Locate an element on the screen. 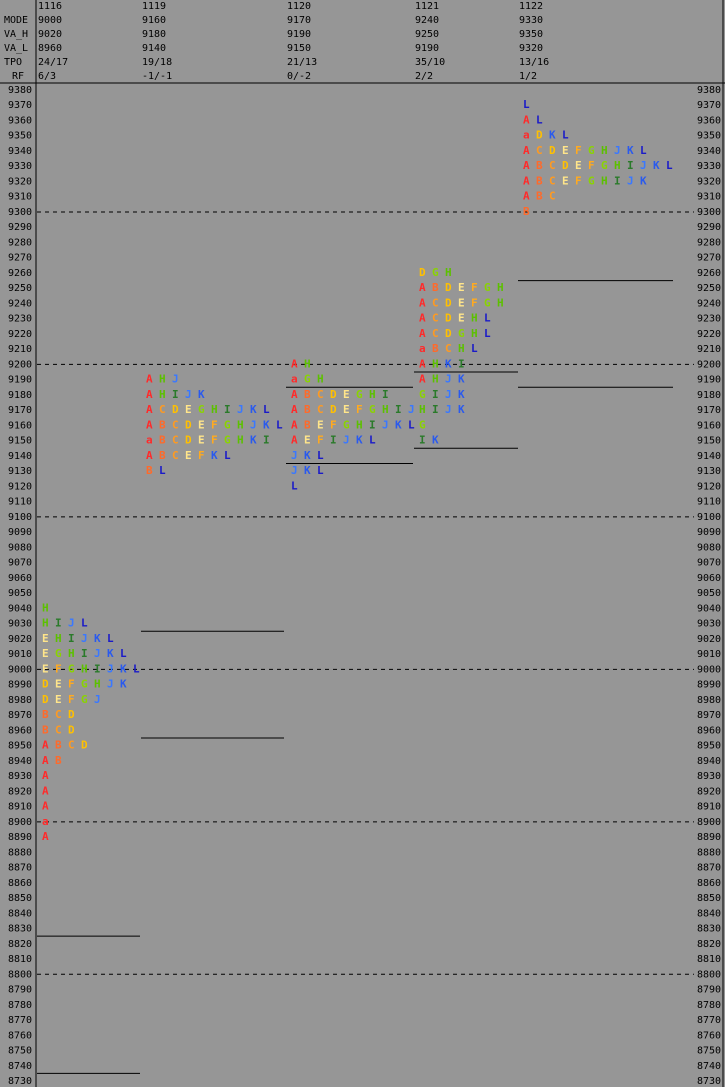 This screenshot has height=1087, width=725. price-label-right: 8770 is located at coordinates (709, 1020).